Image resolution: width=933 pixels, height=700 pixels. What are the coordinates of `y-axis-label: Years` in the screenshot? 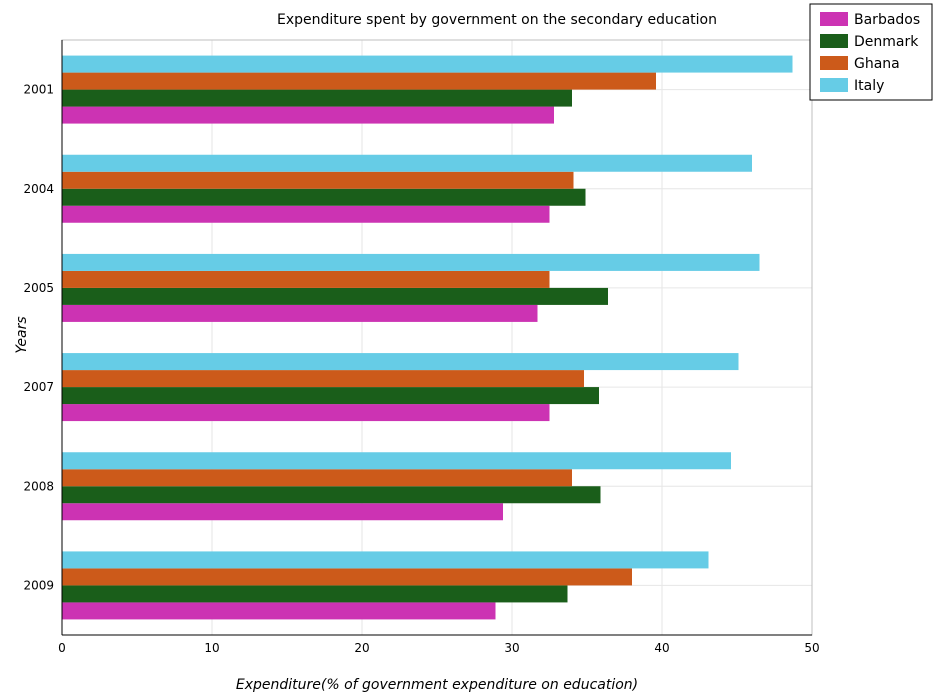 It's located at (22, 334).